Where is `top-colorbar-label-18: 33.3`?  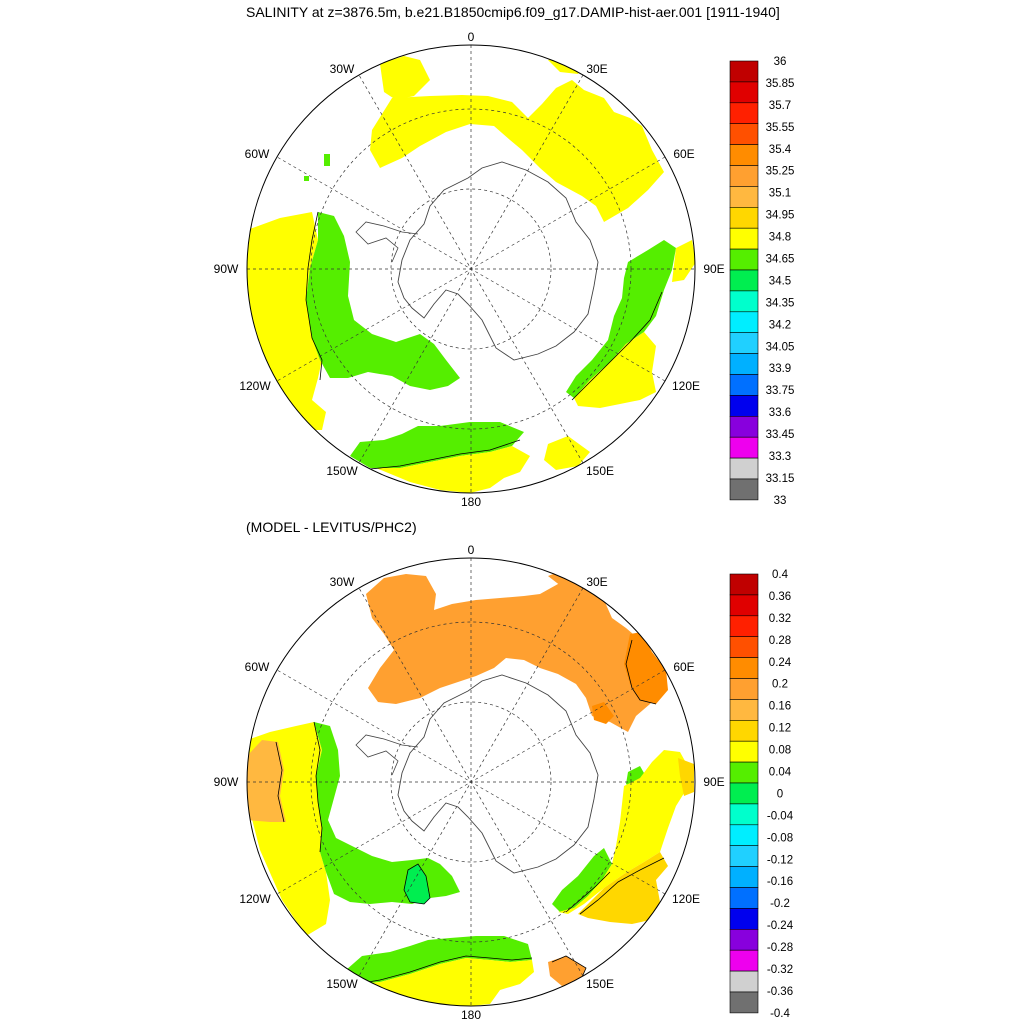
top-colorbar-label-18: 33.3 is located at coordinates (780, 457).